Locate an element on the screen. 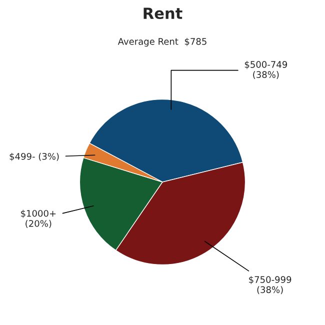 The width and height of the screenshot is (325, 325). data-label: (20%) is located at coordinates (39, 224).